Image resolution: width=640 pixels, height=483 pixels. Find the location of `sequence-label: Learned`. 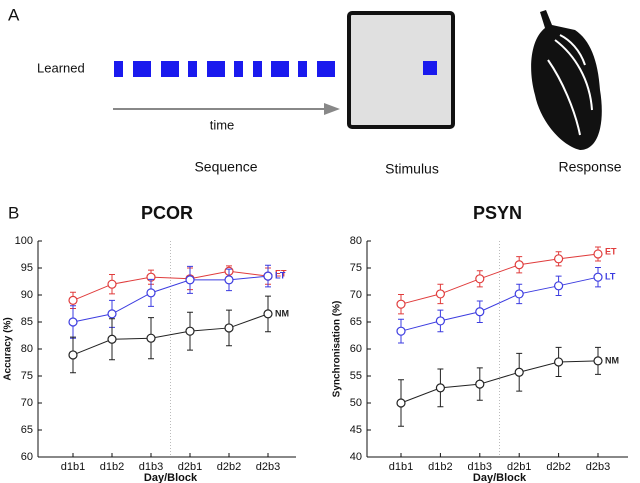

sequence-label: Learned is located at coordinates (61, 67).